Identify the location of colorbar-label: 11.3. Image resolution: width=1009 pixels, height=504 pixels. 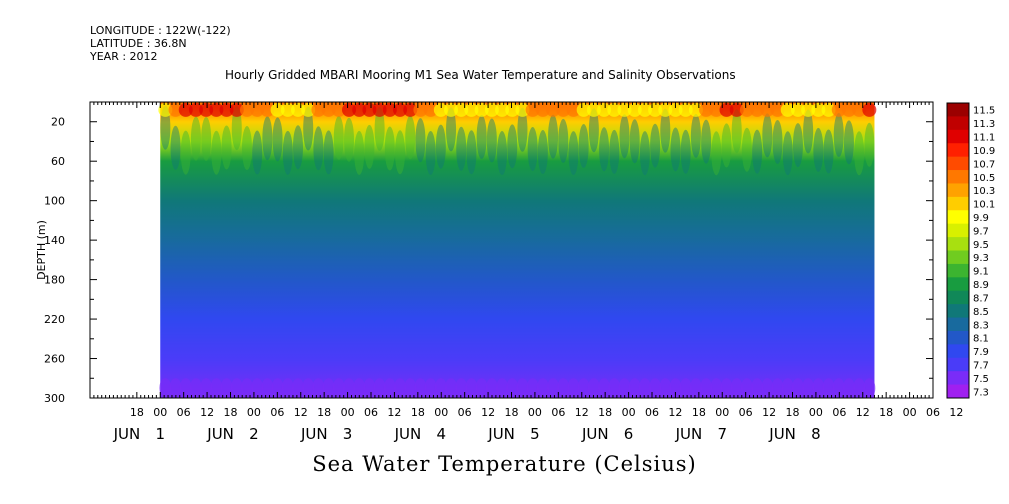
(984, 124).